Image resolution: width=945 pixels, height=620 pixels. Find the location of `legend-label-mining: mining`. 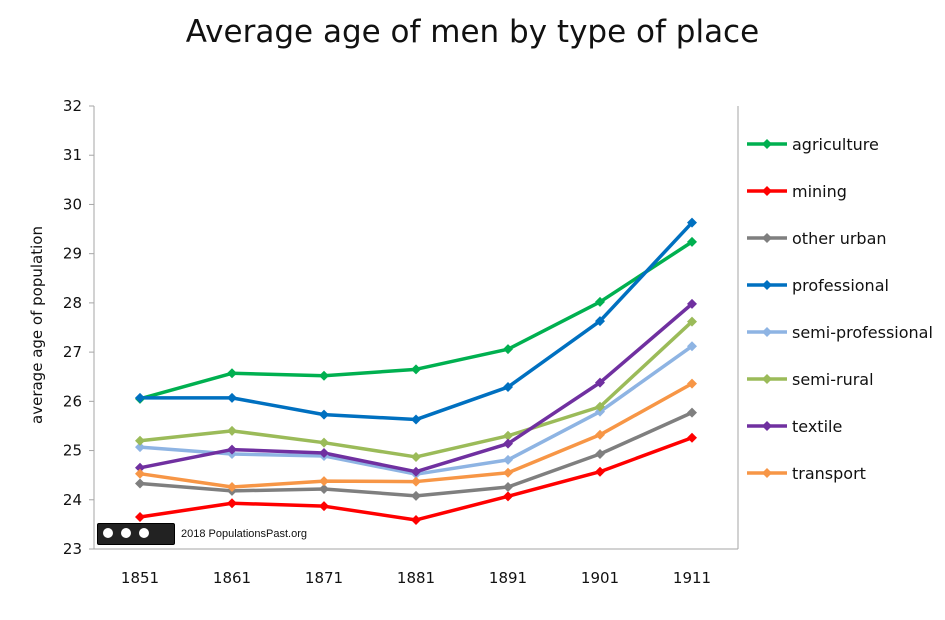

legend-label-mining: mining is located at coordinates (819, 191).